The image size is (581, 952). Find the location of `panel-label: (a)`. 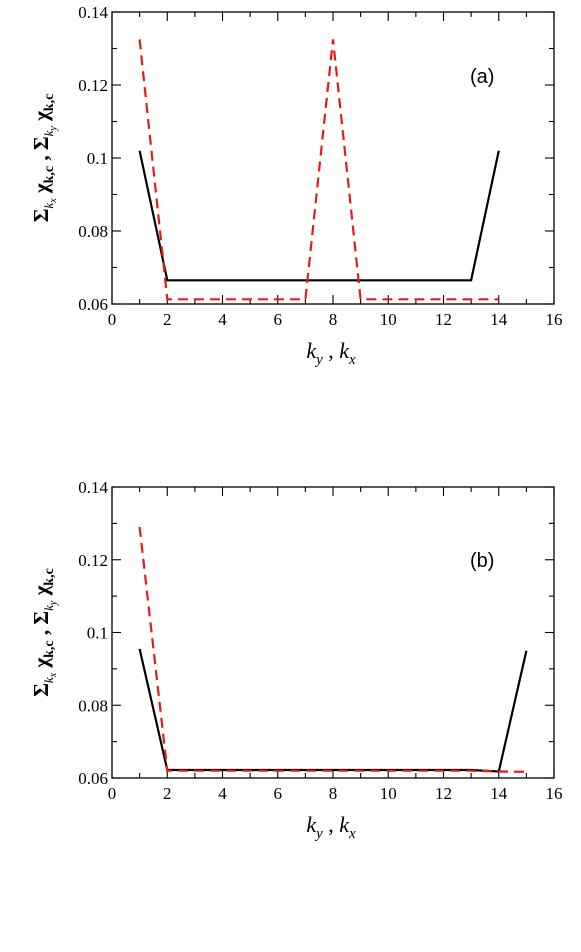

panel-label: (a) is located at coordinates (482, 77).